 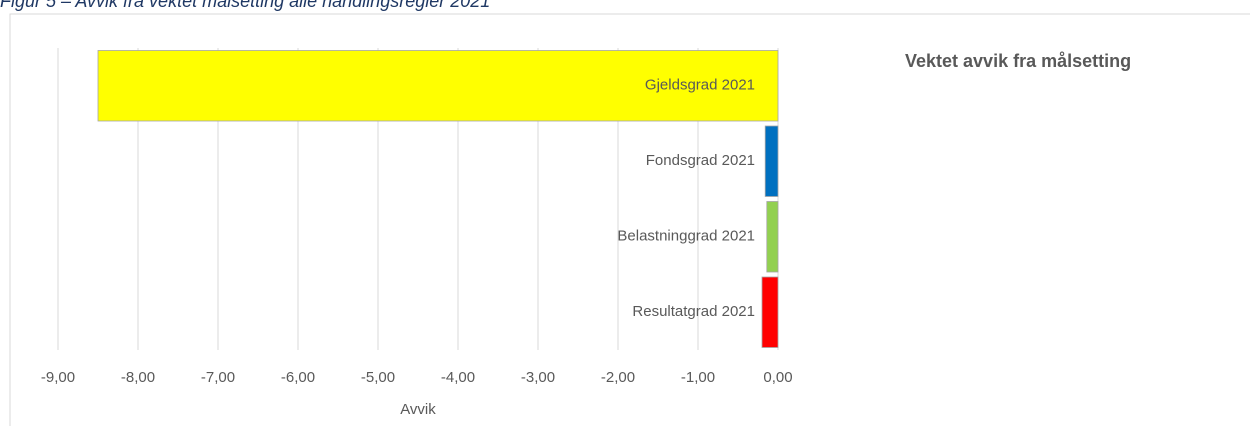 What do you see at coordinates (138, 377) in the screenshot?
I see `x-tick-label: -8,00` at bounding box center [138, 377].